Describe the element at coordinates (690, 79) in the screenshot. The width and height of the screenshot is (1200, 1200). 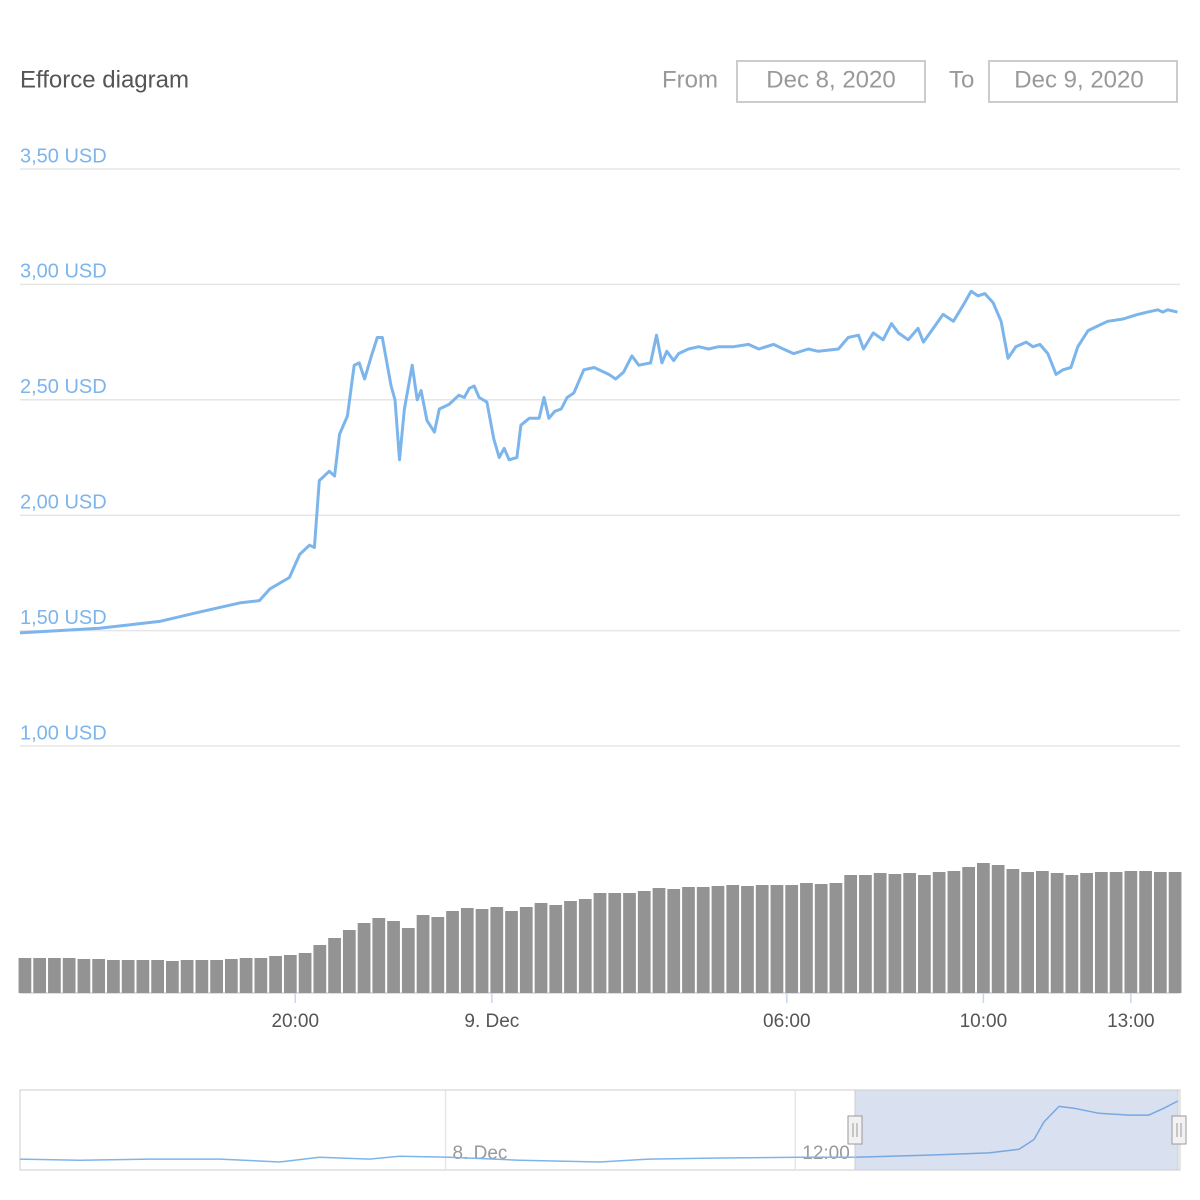
I see `from-label: From` at that location.